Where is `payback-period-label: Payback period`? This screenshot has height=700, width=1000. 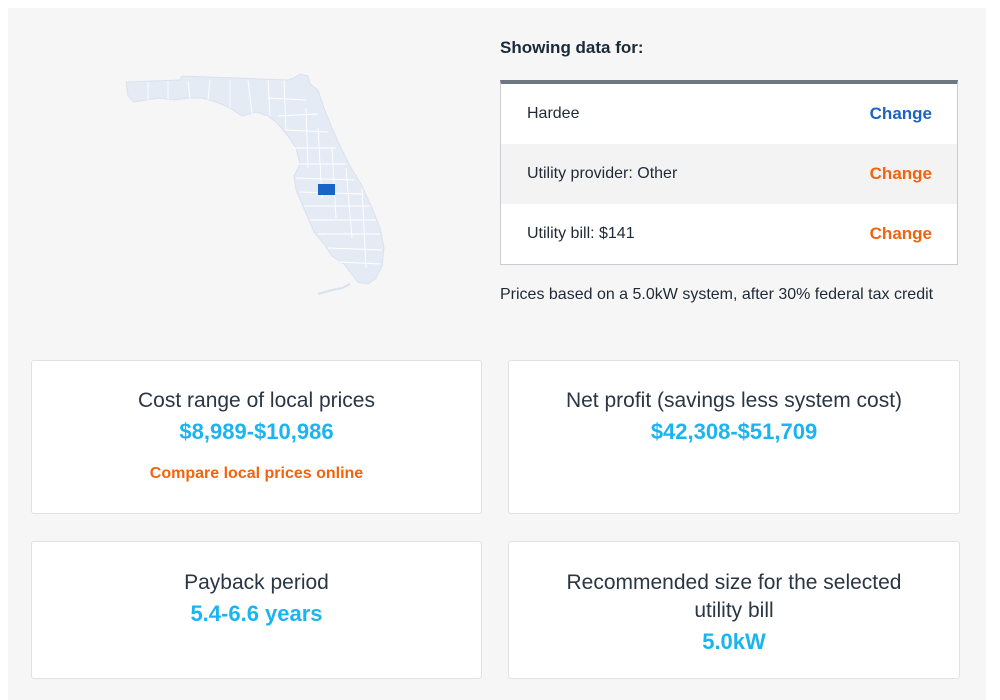
payback-period-label: Payback period is located at coordinates (256, 582).